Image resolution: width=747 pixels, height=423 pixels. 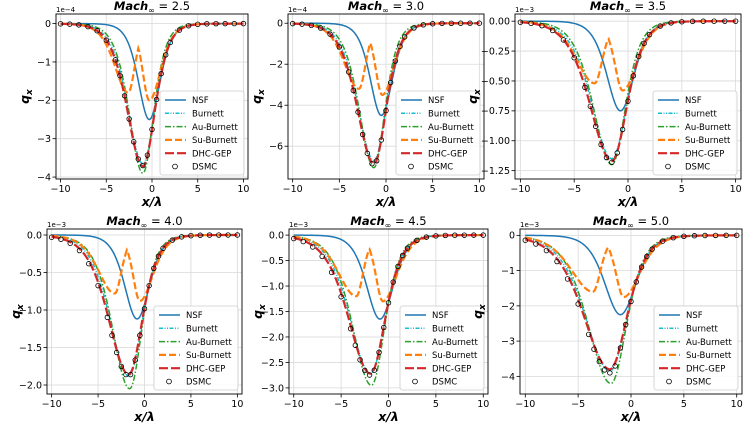 What do you see at coordinates (508, 306) in the screenshot?
I see `y-tick-label: −2` at bounding box center [508, 306].